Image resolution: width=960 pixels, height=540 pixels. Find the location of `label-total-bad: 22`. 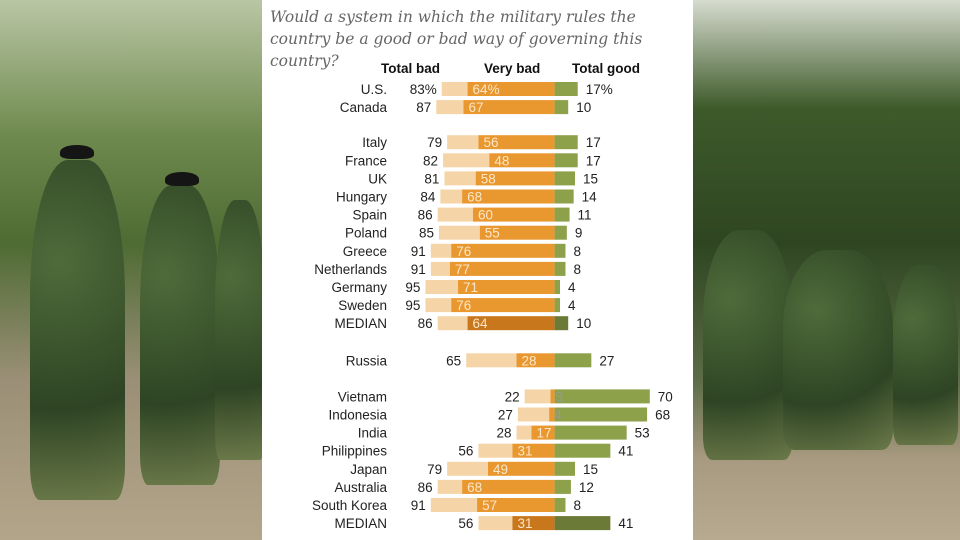

label-total-bad: 22 is located at coordinates (512, 396).